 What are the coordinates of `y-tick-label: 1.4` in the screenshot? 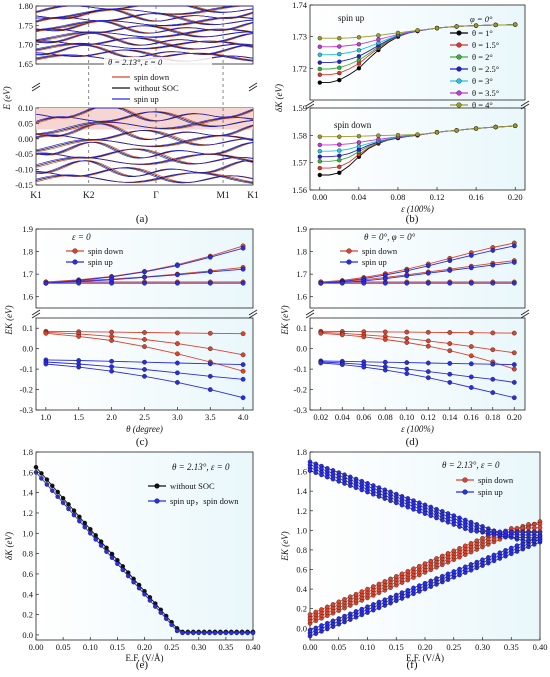 It's located at (27, 493).